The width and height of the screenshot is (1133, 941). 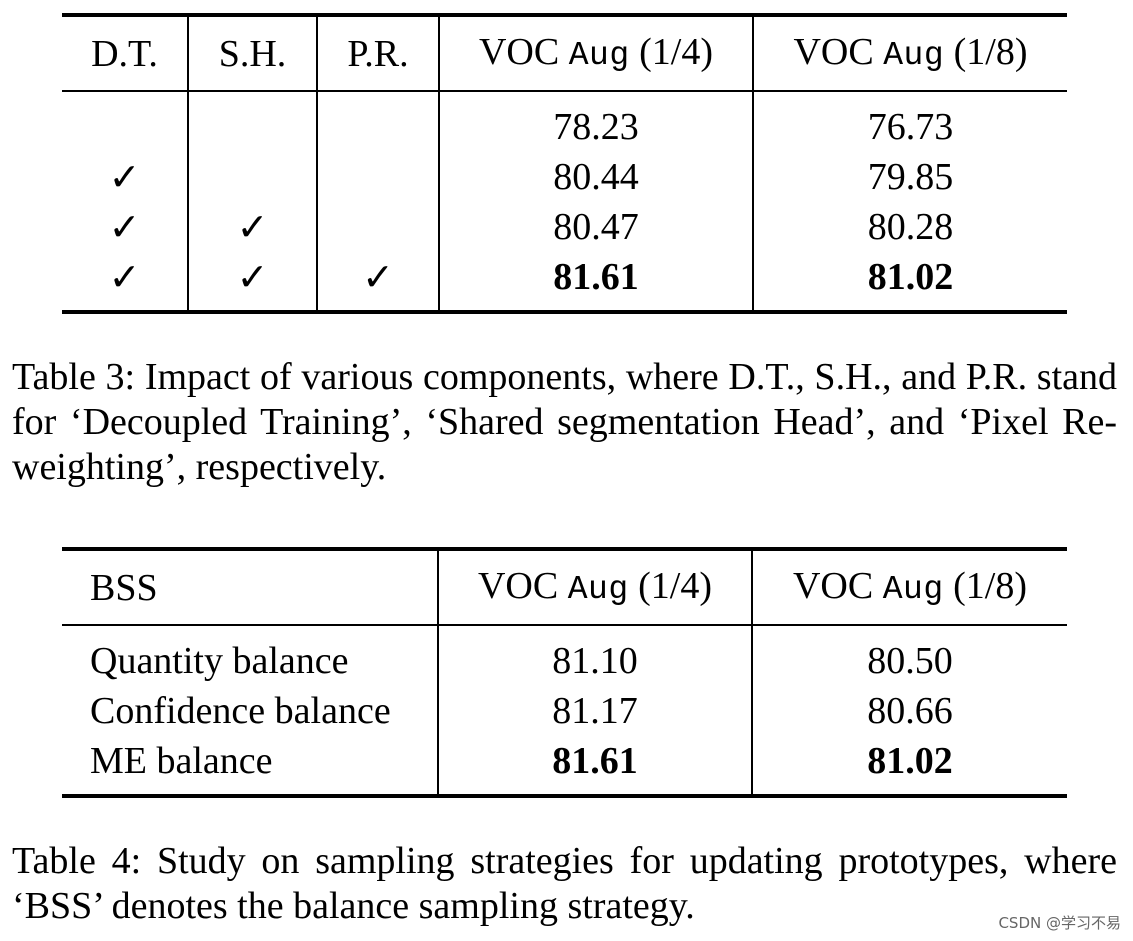 What do you see at coordinates (378, 282) in the screenshot?
I see `pr-check-icon: ✓` at bounding box center [378, 282].